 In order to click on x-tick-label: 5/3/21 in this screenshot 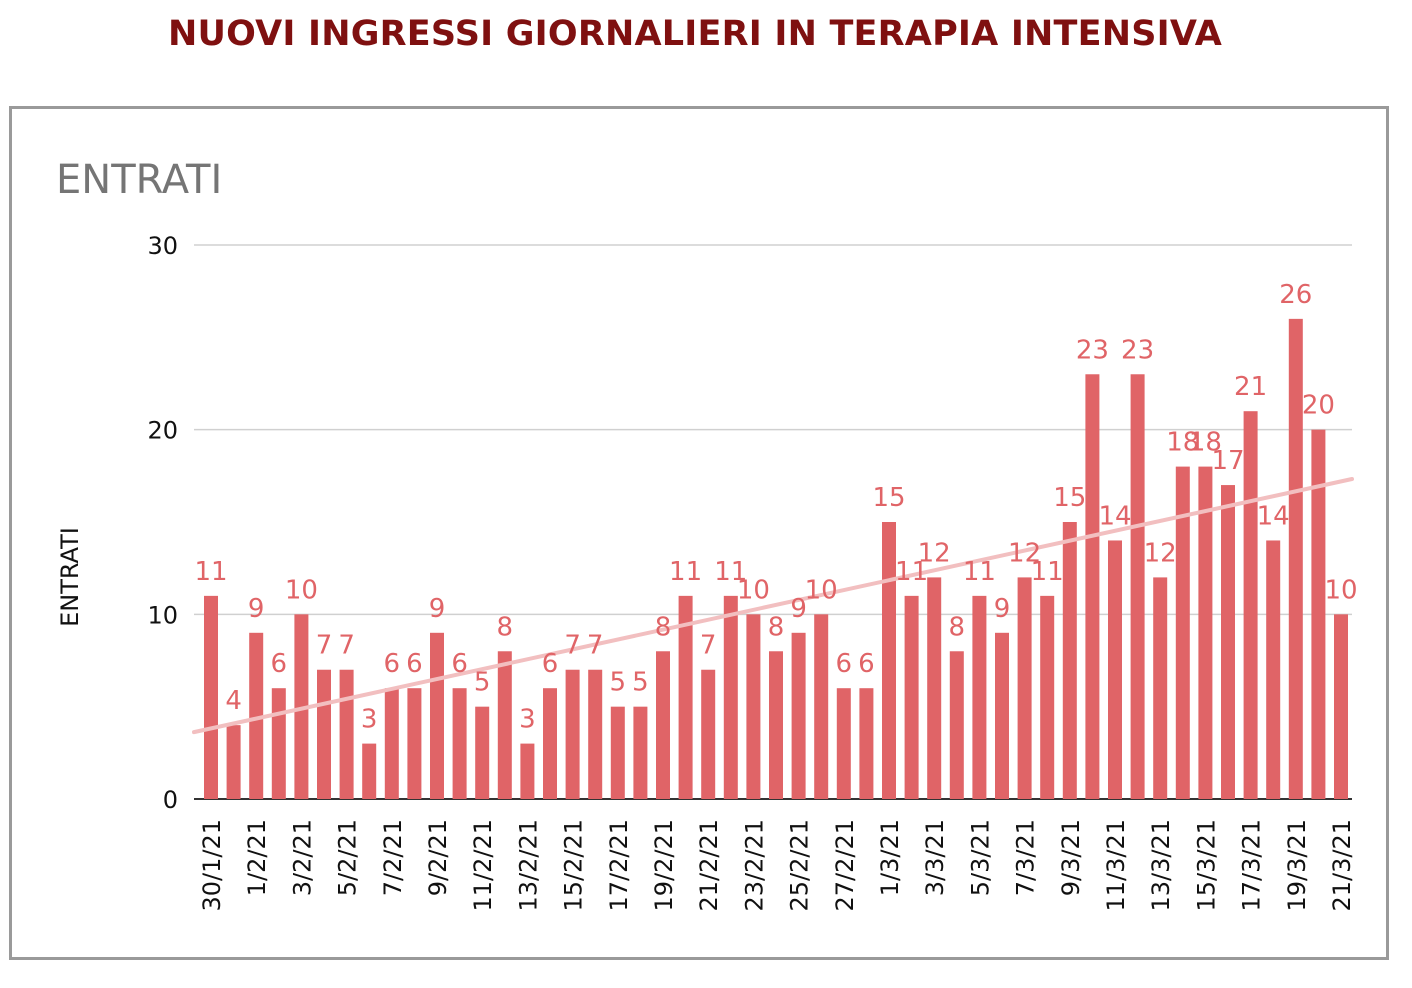, I will do `click(980, 857)`.